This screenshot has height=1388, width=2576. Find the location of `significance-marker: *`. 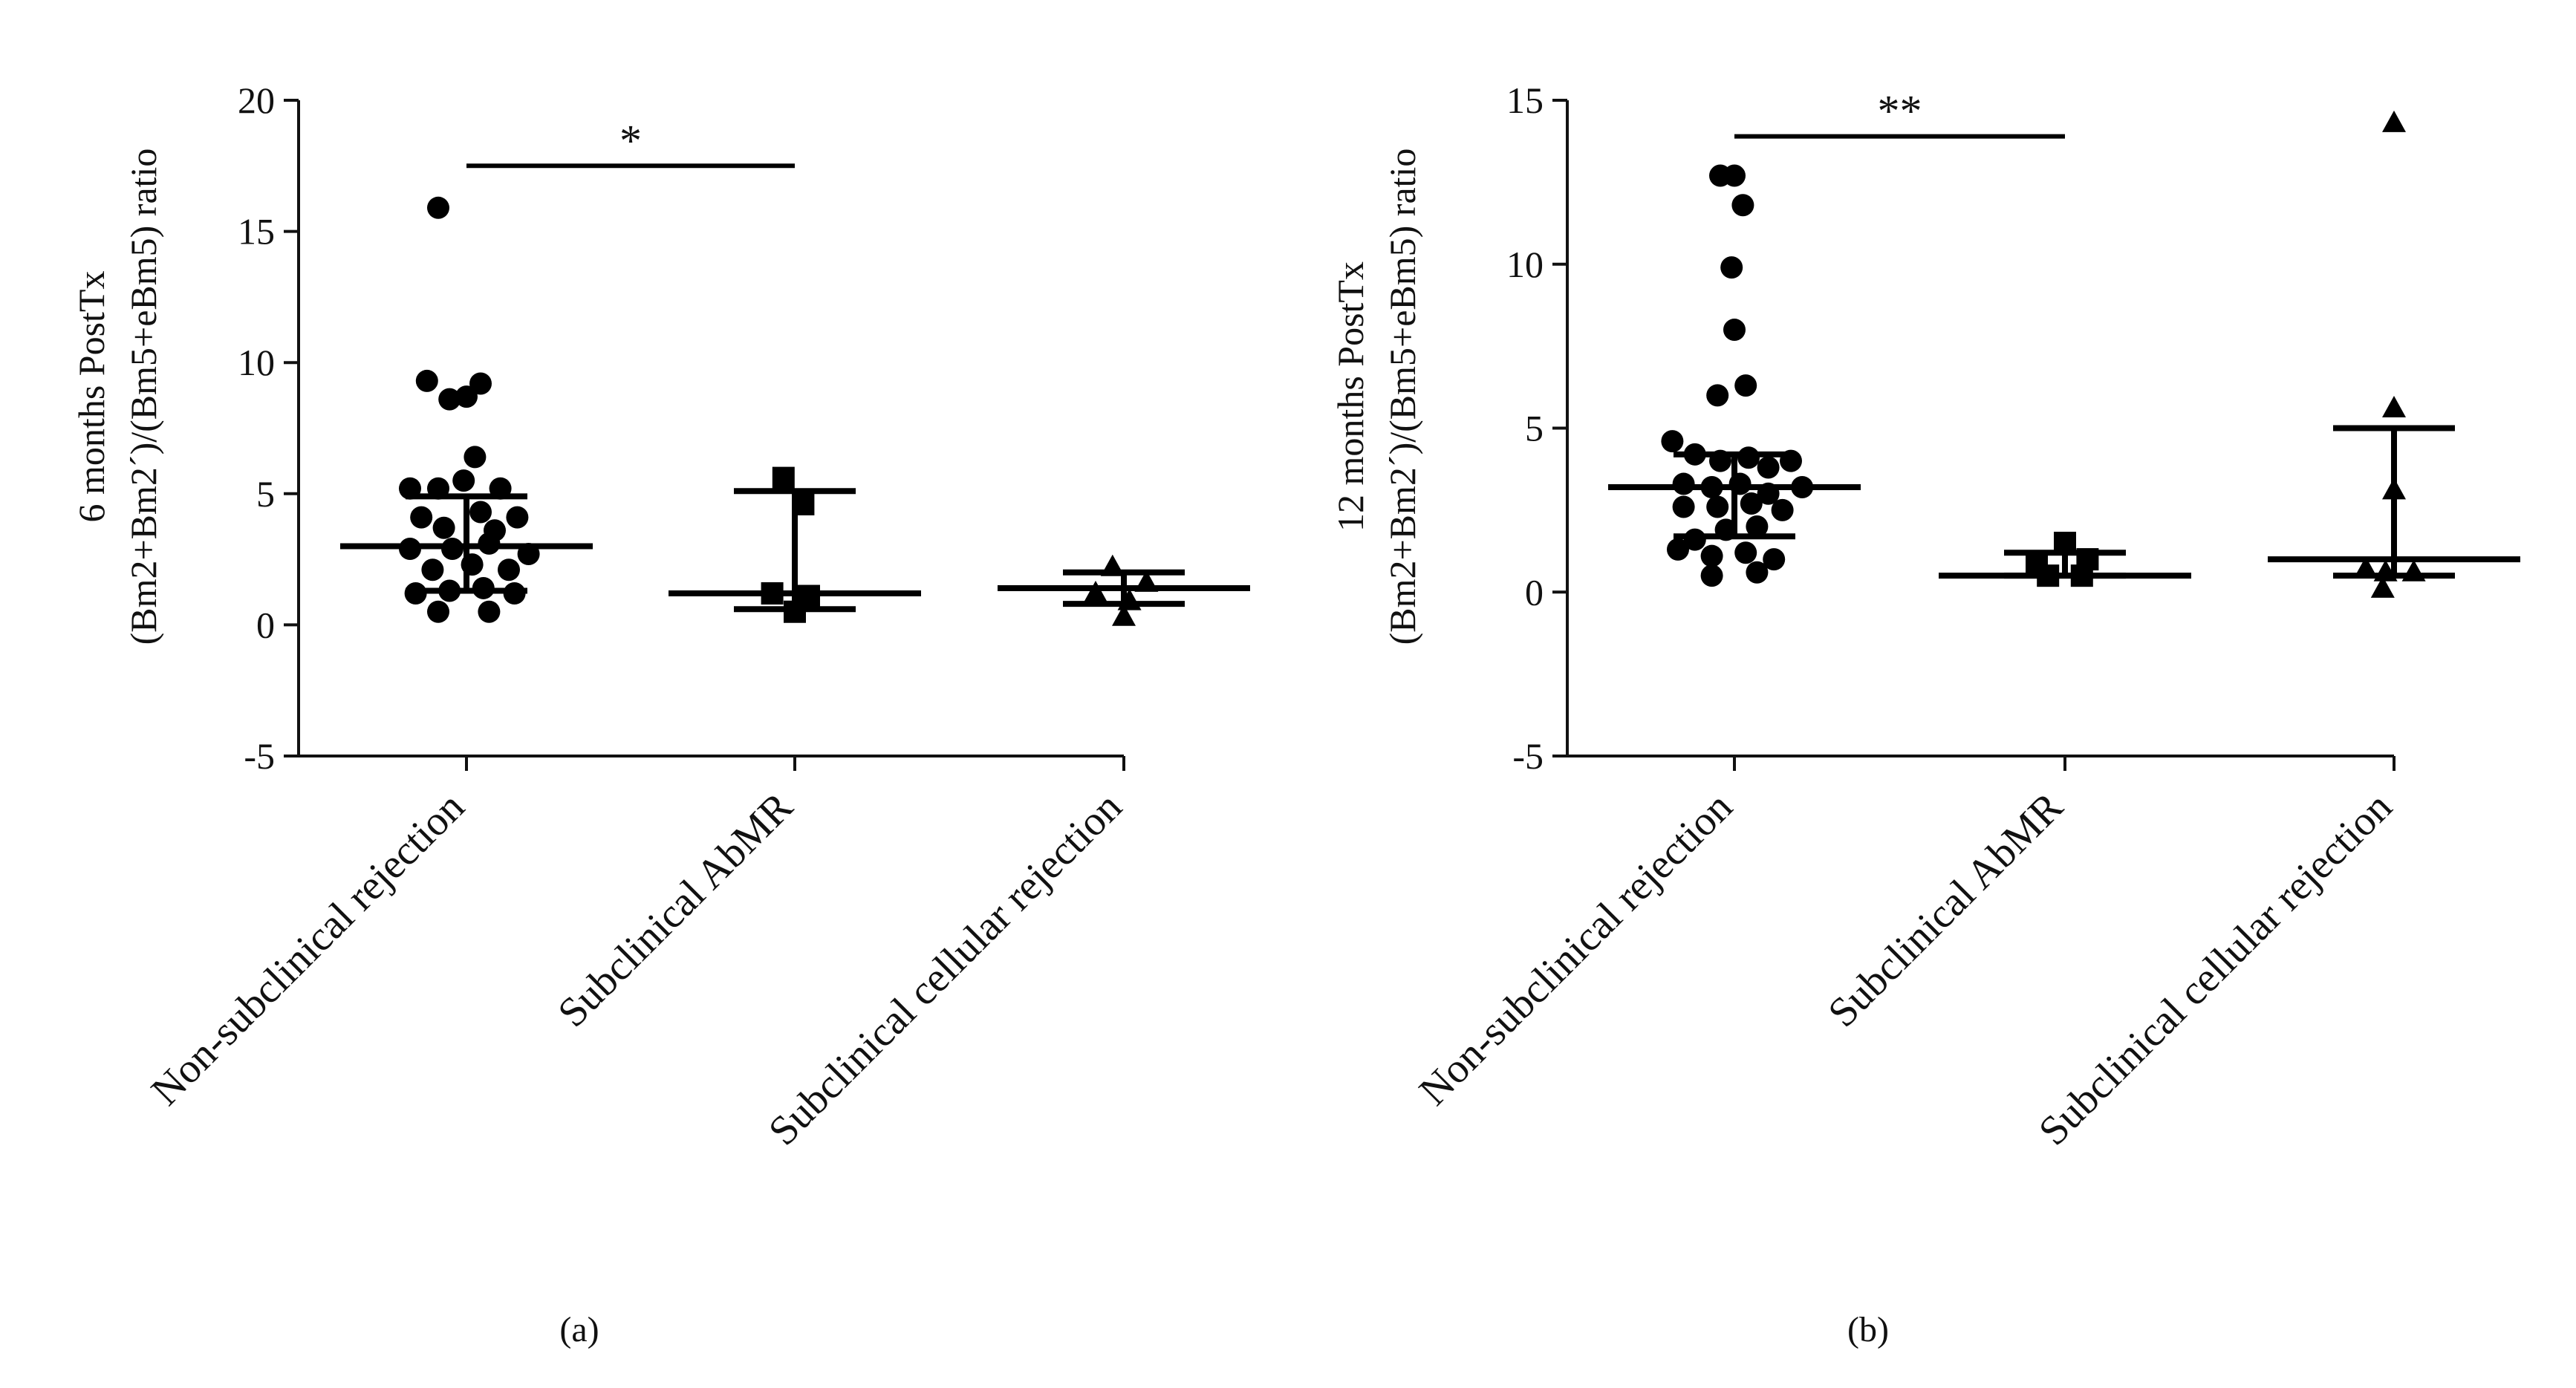

significance-marker: * is located at coordinates (630, 140).